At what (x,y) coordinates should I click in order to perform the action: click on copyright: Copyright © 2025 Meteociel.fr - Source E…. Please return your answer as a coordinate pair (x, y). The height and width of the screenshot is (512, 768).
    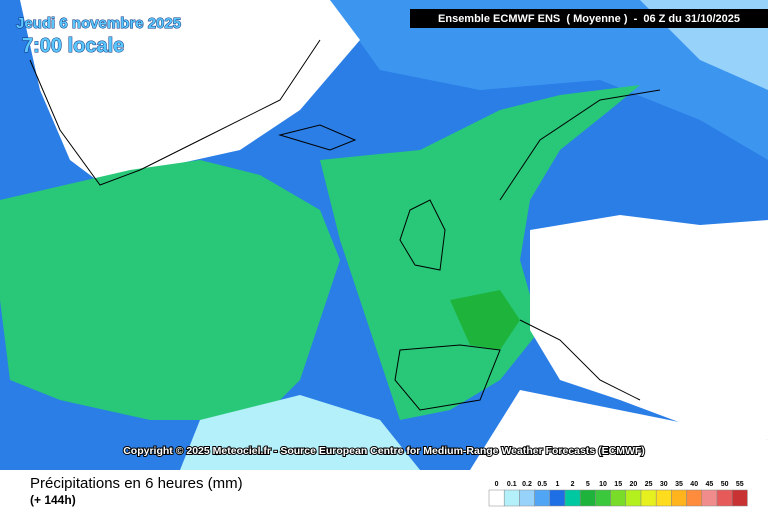
    Looking at the image, I should click on (384, 451).